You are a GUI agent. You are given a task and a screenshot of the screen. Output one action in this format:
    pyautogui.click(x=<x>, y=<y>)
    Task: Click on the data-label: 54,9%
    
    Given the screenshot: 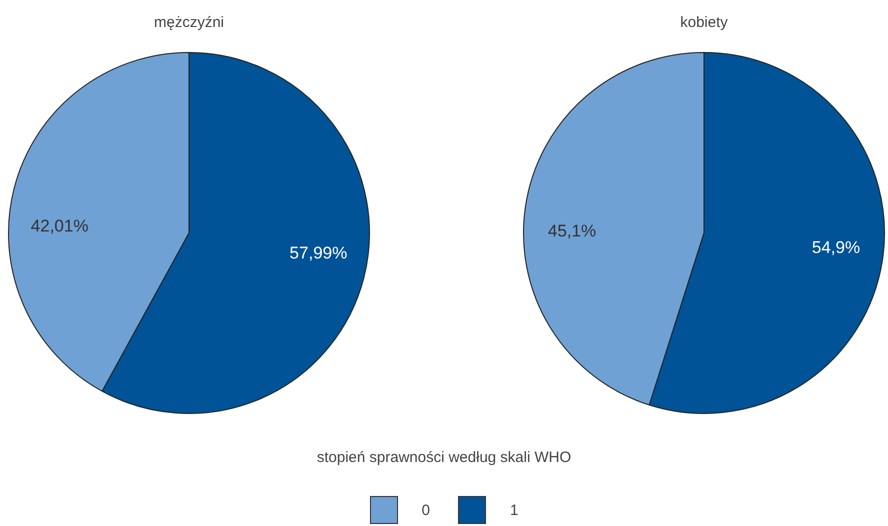 What is the action you would take?
    pyautogui.click(x=836, y=248)
    